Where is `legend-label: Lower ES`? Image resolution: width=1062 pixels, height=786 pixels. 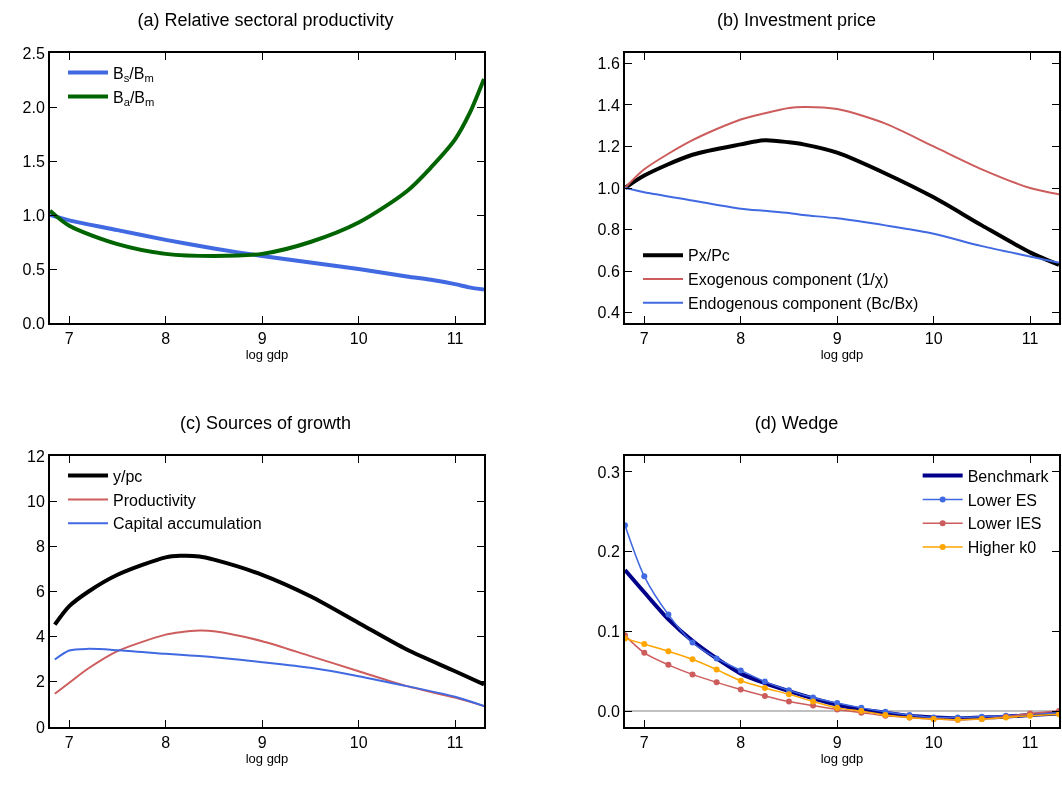 legend-label: Lower ES is located at coordinates (1002, 500).